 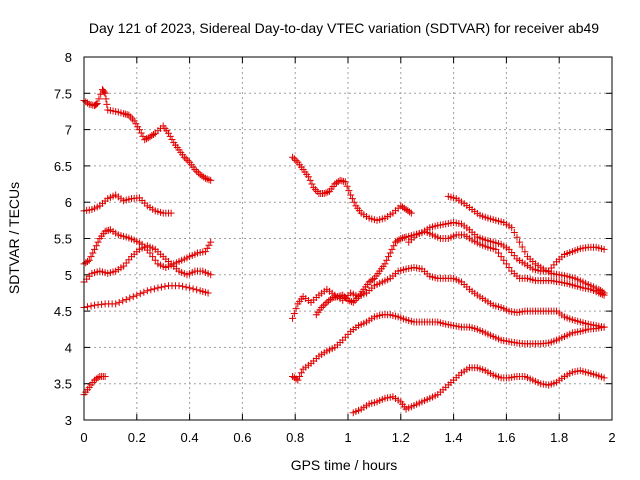 What do you see at coordinates (63, 93) in the screenshot?
I see `y-tick-label: 7.5` at bounding box center [63, 93].